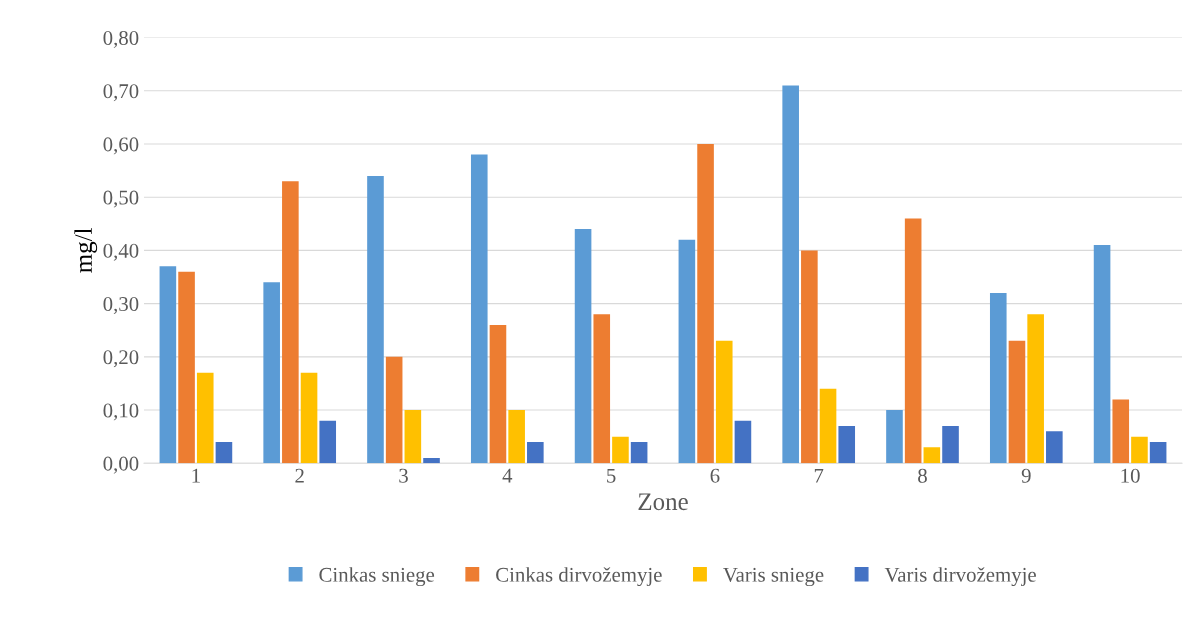 Image resolution: width=1200 pixels, height=626 pixels. What do you see at coordinates (196, 475) in the screenshot?
I see `x-tick-label: 1` at bounding box center [196, 475].